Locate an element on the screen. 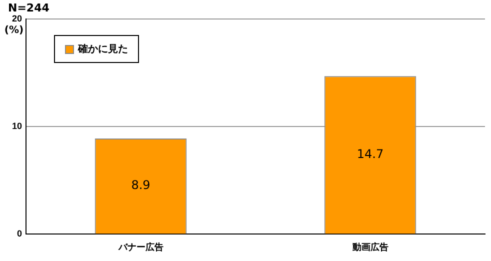 This screenshot has width=491, height=261. y-axis-title: (%) is located at coordinates (14, 30).